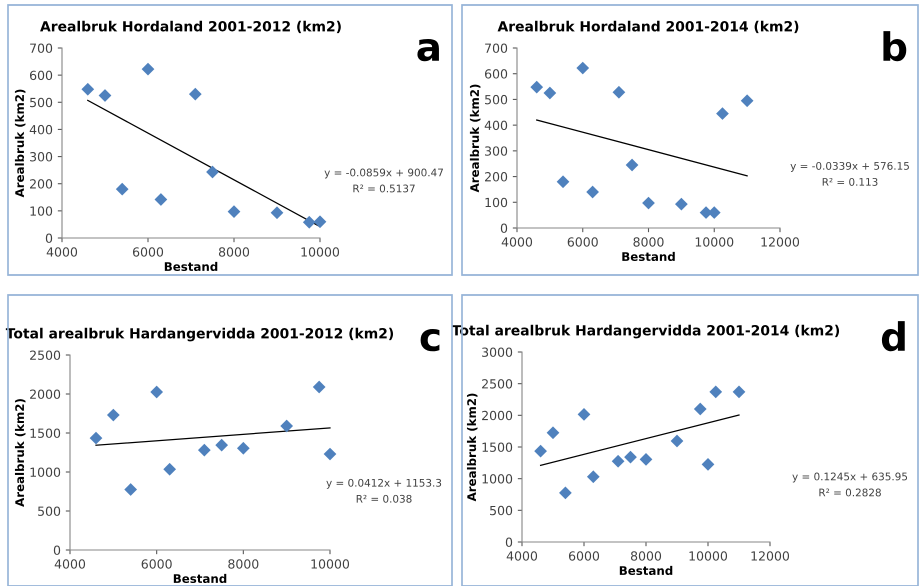 This screenshot has height=586, width=923. I want to click on text: y = 0.1245x + 635.95, so click(850, 477).